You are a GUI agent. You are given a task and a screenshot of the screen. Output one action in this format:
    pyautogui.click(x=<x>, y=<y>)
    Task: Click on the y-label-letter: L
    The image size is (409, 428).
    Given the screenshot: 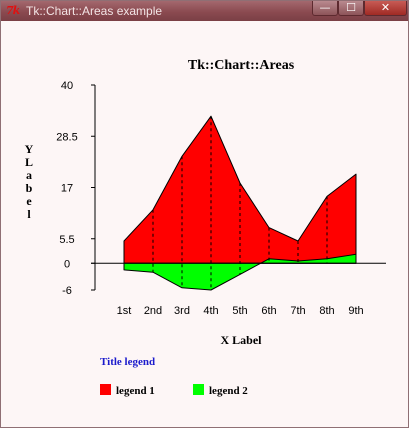 What is the action you would take?
    pyautogui.click(x=29, y=162)
    